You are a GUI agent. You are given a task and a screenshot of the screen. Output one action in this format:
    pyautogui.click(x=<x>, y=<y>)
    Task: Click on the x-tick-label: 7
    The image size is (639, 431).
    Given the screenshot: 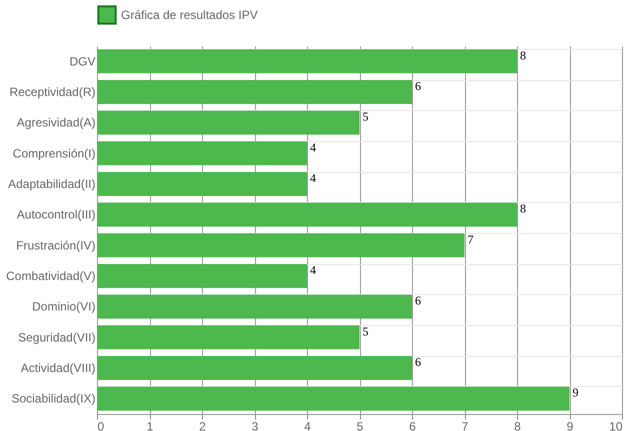 What is the action you would take?
    pyautogui.click(x=465, y=425)
    